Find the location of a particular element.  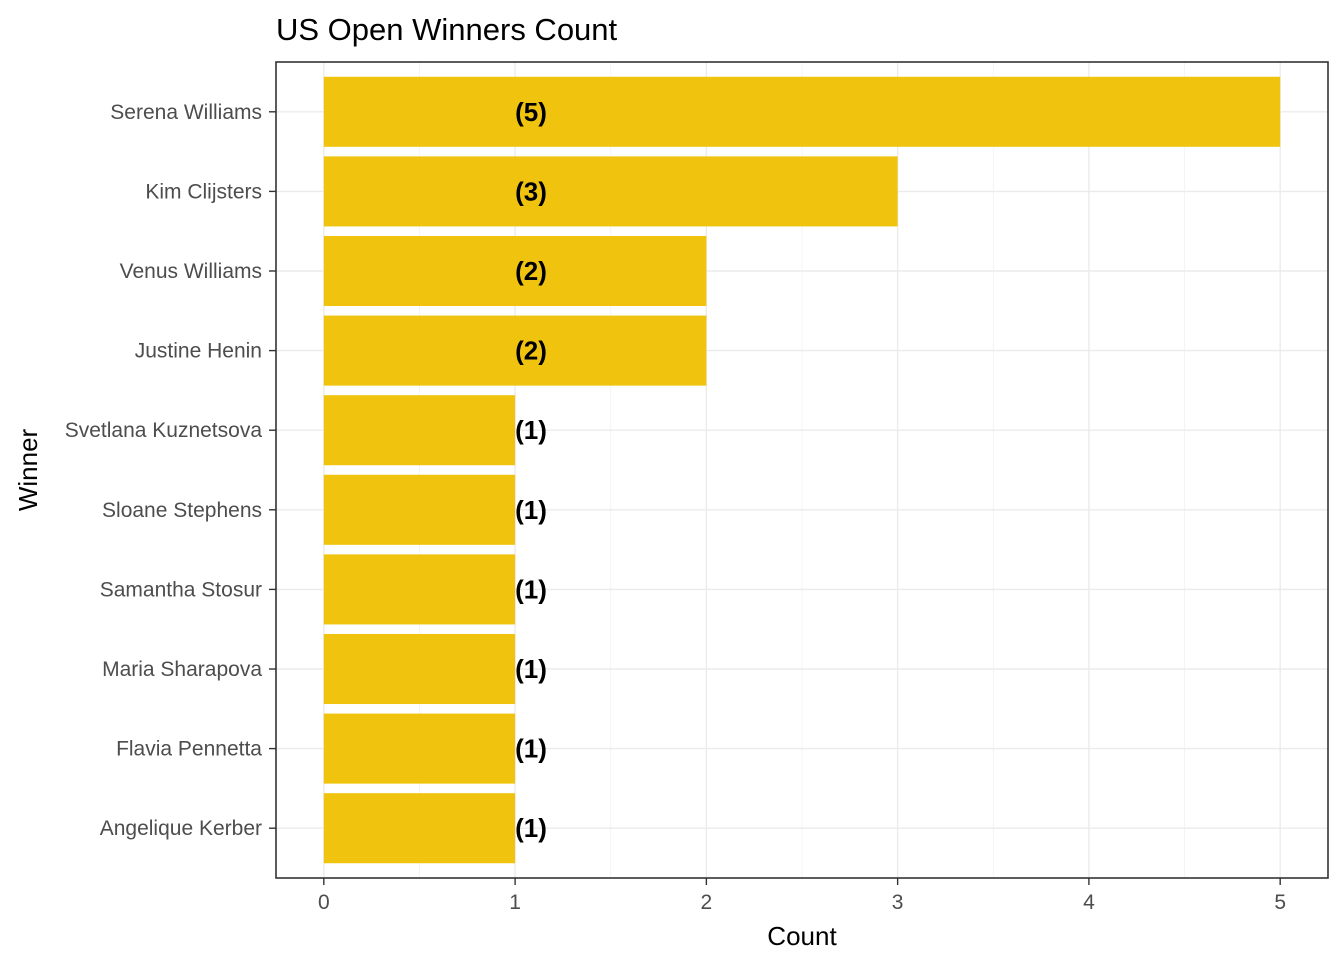

x-tick-label: 4 is located at coordinates (1089, 902).